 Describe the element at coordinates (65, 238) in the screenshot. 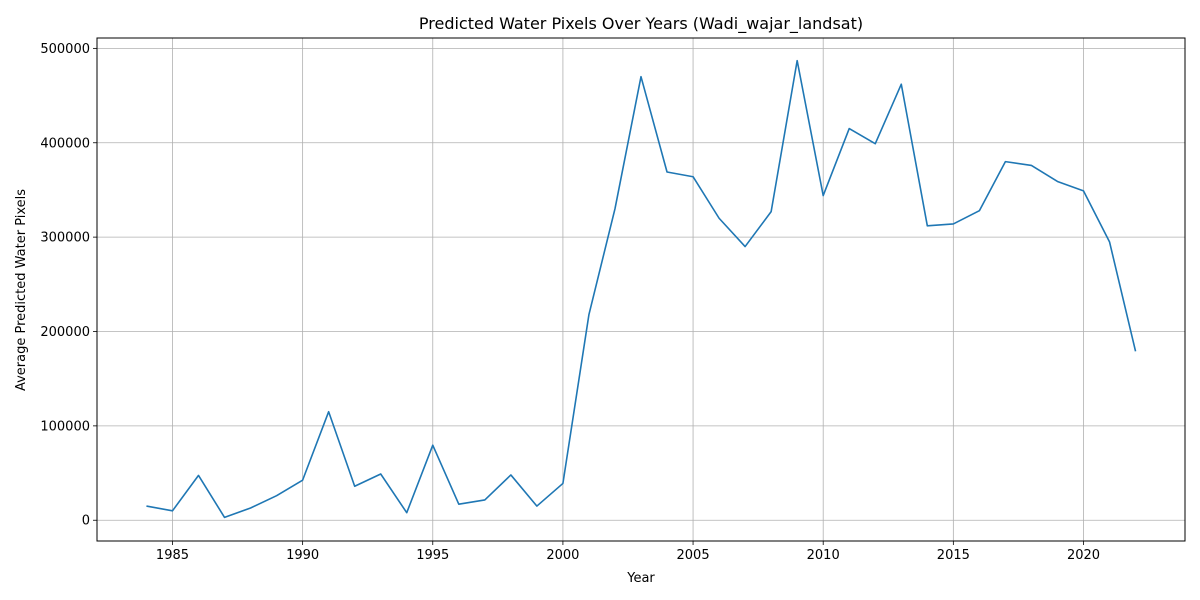

I see `y-tick-label: 300000` at that location.